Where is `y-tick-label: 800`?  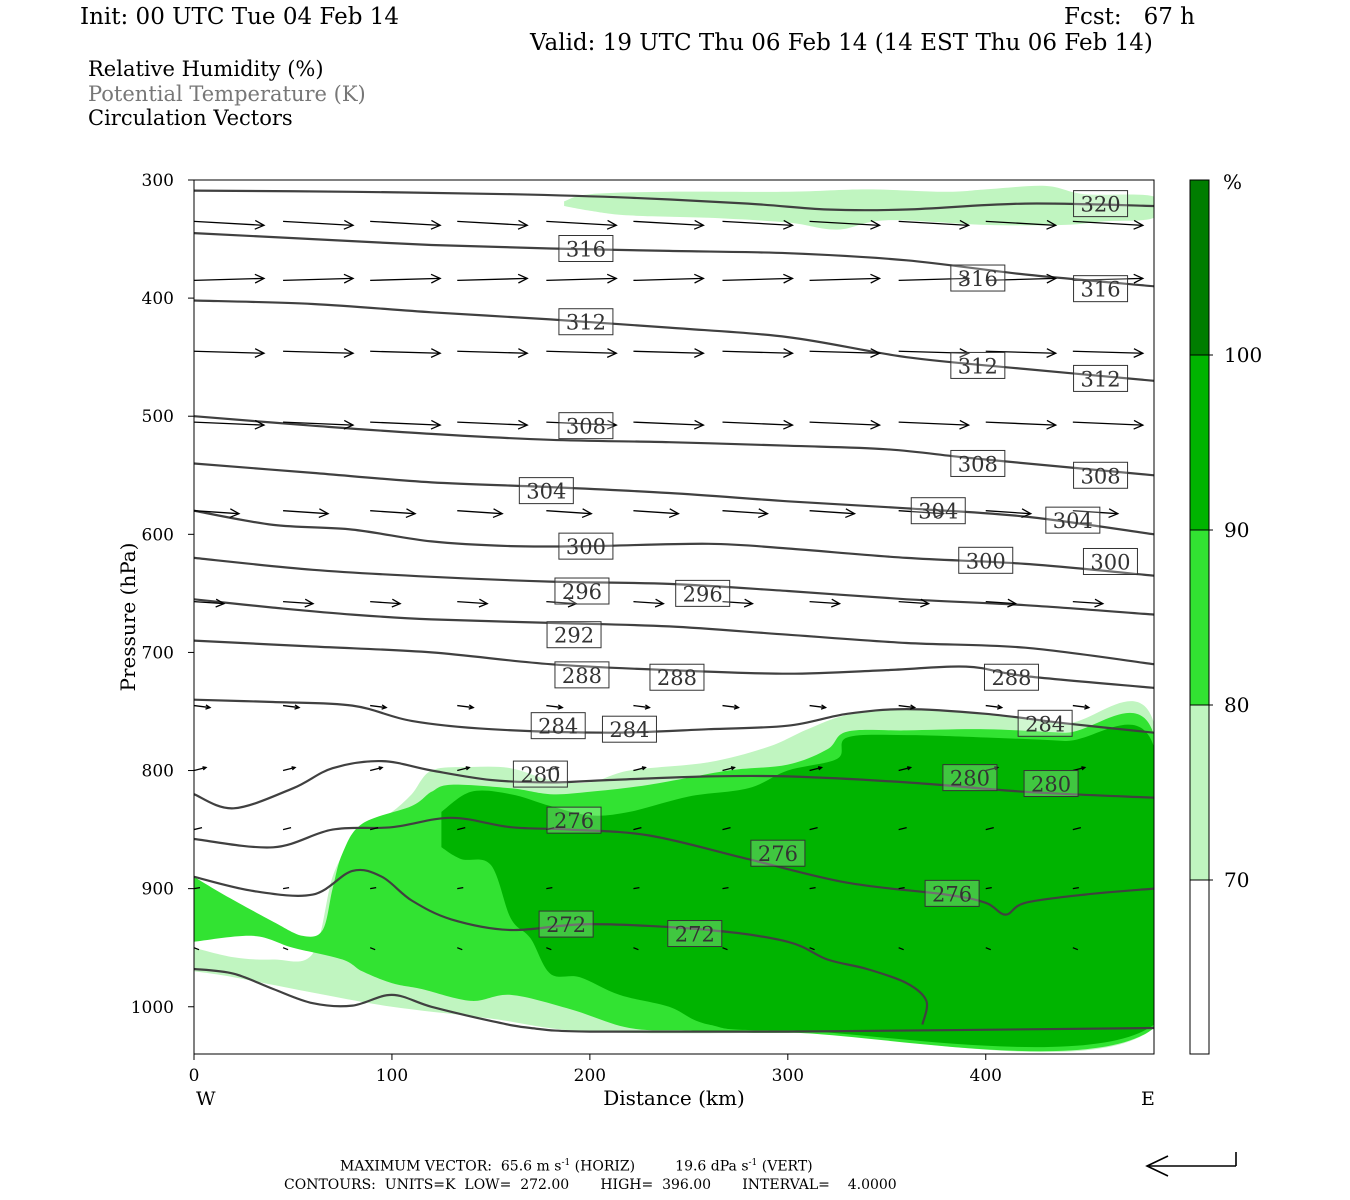
y-tick-label: 800 is located at coordinates (158, 772).